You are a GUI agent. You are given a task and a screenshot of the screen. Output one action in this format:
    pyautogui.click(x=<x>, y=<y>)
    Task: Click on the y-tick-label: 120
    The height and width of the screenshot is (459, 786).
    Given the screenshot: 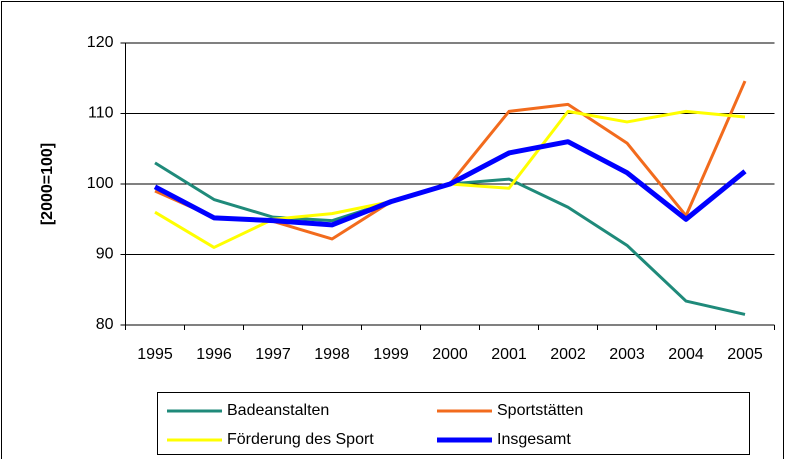 What is the action you would take?
    pyautogui.click(x=100, y=42)
    